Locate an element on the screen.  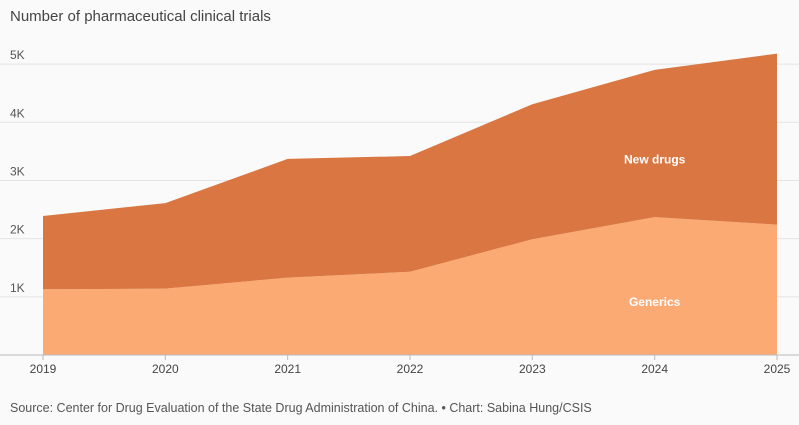
x-tick-label: 2020 is located at coordinates (165, 369).